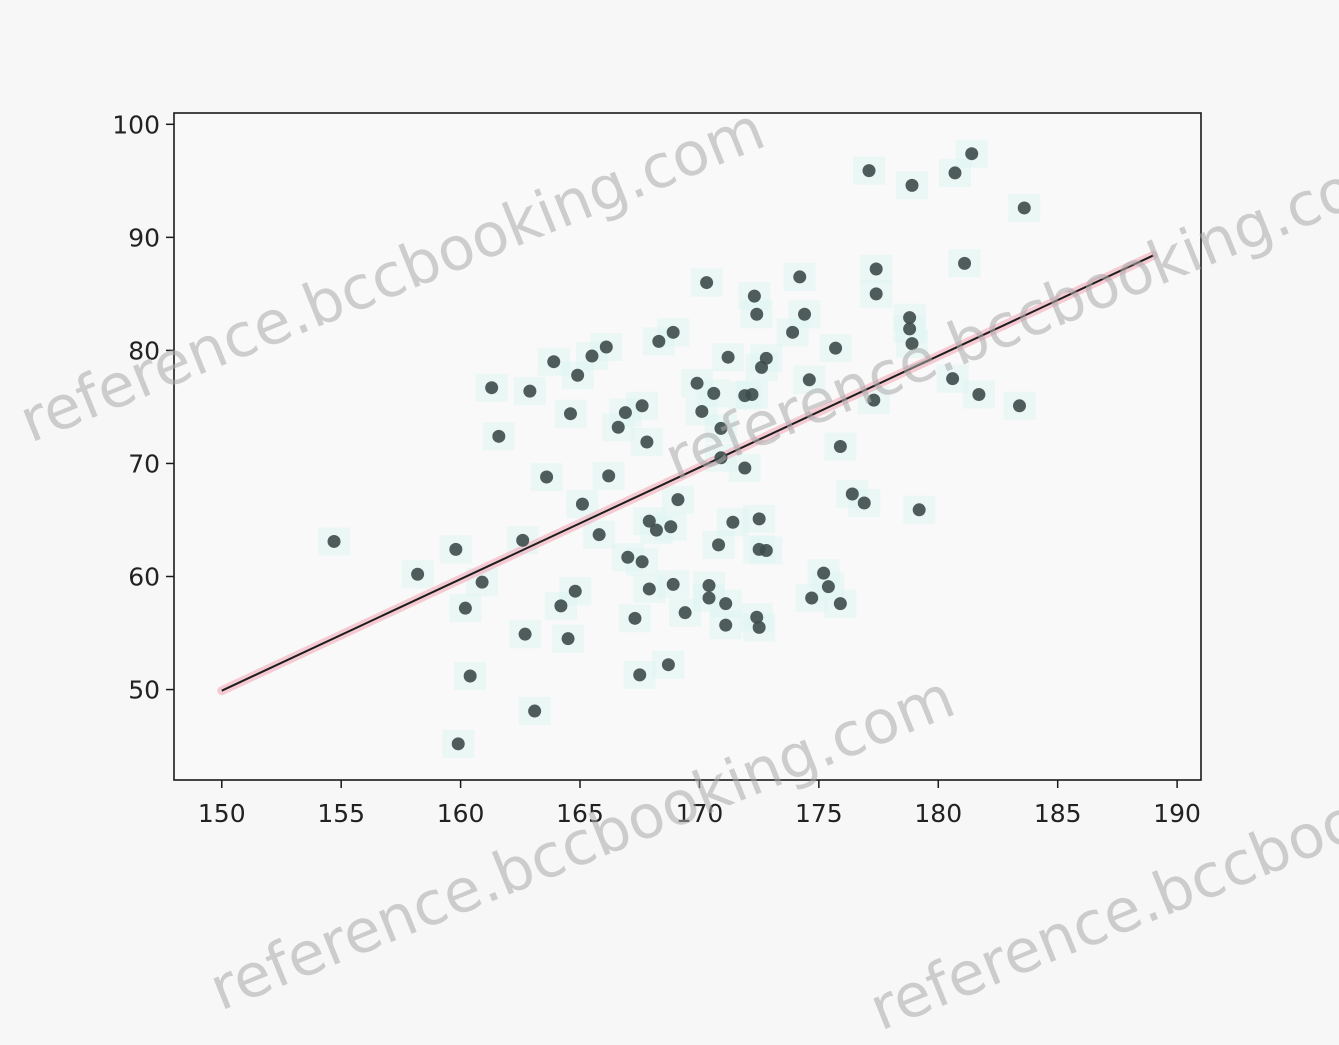 This screenshot has height=1045, width=1339. Describe the element at coordinates (144, 577) in the screenshot. I see `y-tick-label: 60` at that location.